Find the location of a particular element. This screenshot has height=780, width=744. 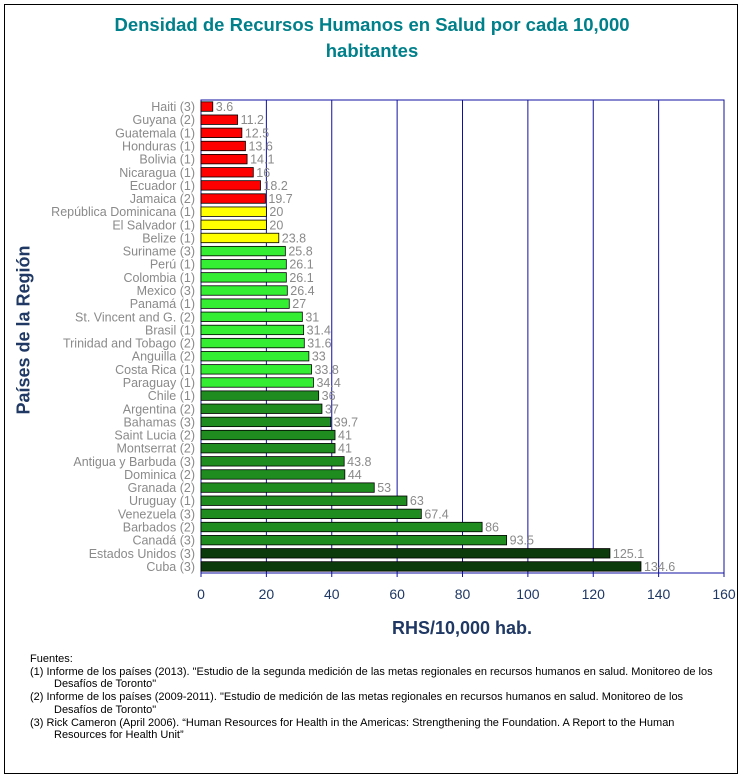

x-tick-label: 100 is located at coordinates (528, 594).